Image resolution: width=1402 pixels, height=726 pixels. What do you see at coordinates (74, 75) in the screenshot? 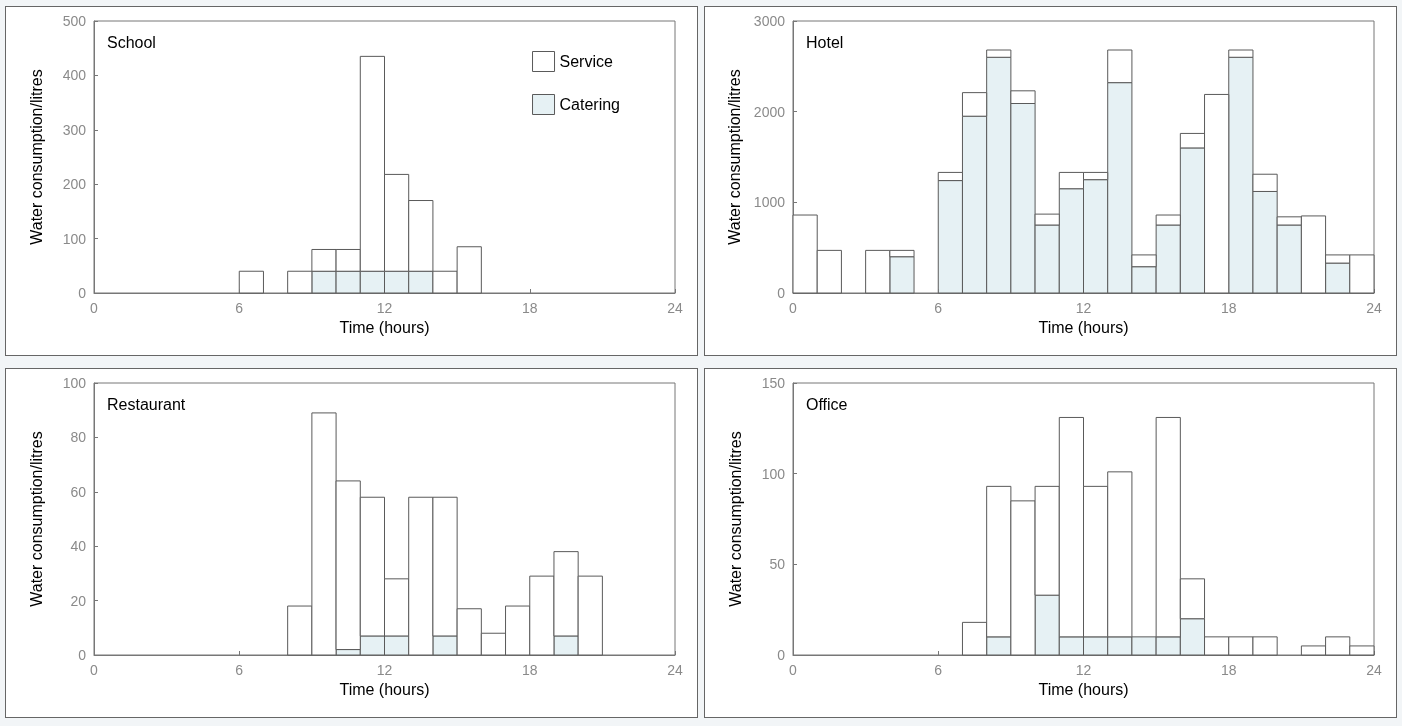
I see `y-tick-label: 400` at bounding box center [74, 75].